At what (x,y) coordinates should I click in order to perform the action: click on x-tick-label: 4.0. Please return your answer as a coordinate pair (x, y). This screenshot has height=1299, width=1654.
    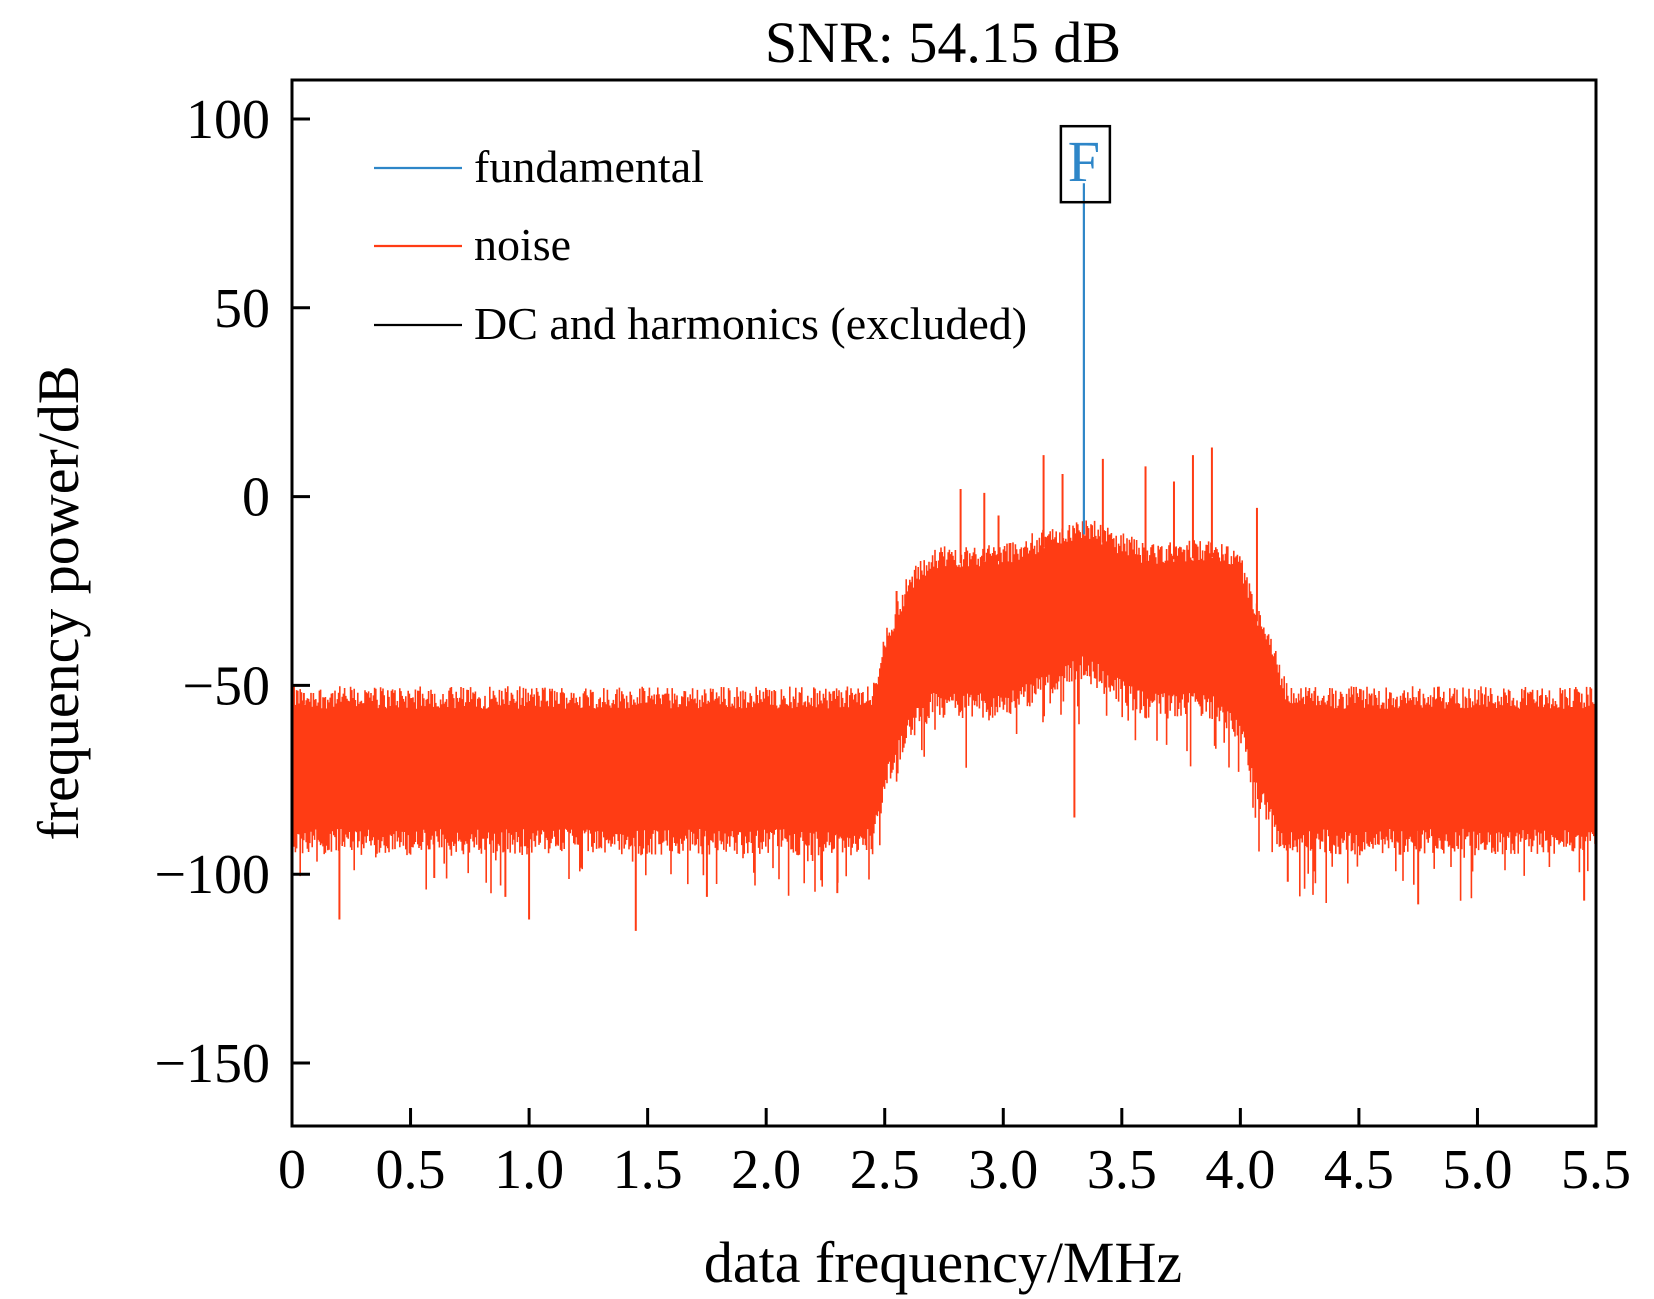
    Looking at the image, I should click on (1240, 1170).